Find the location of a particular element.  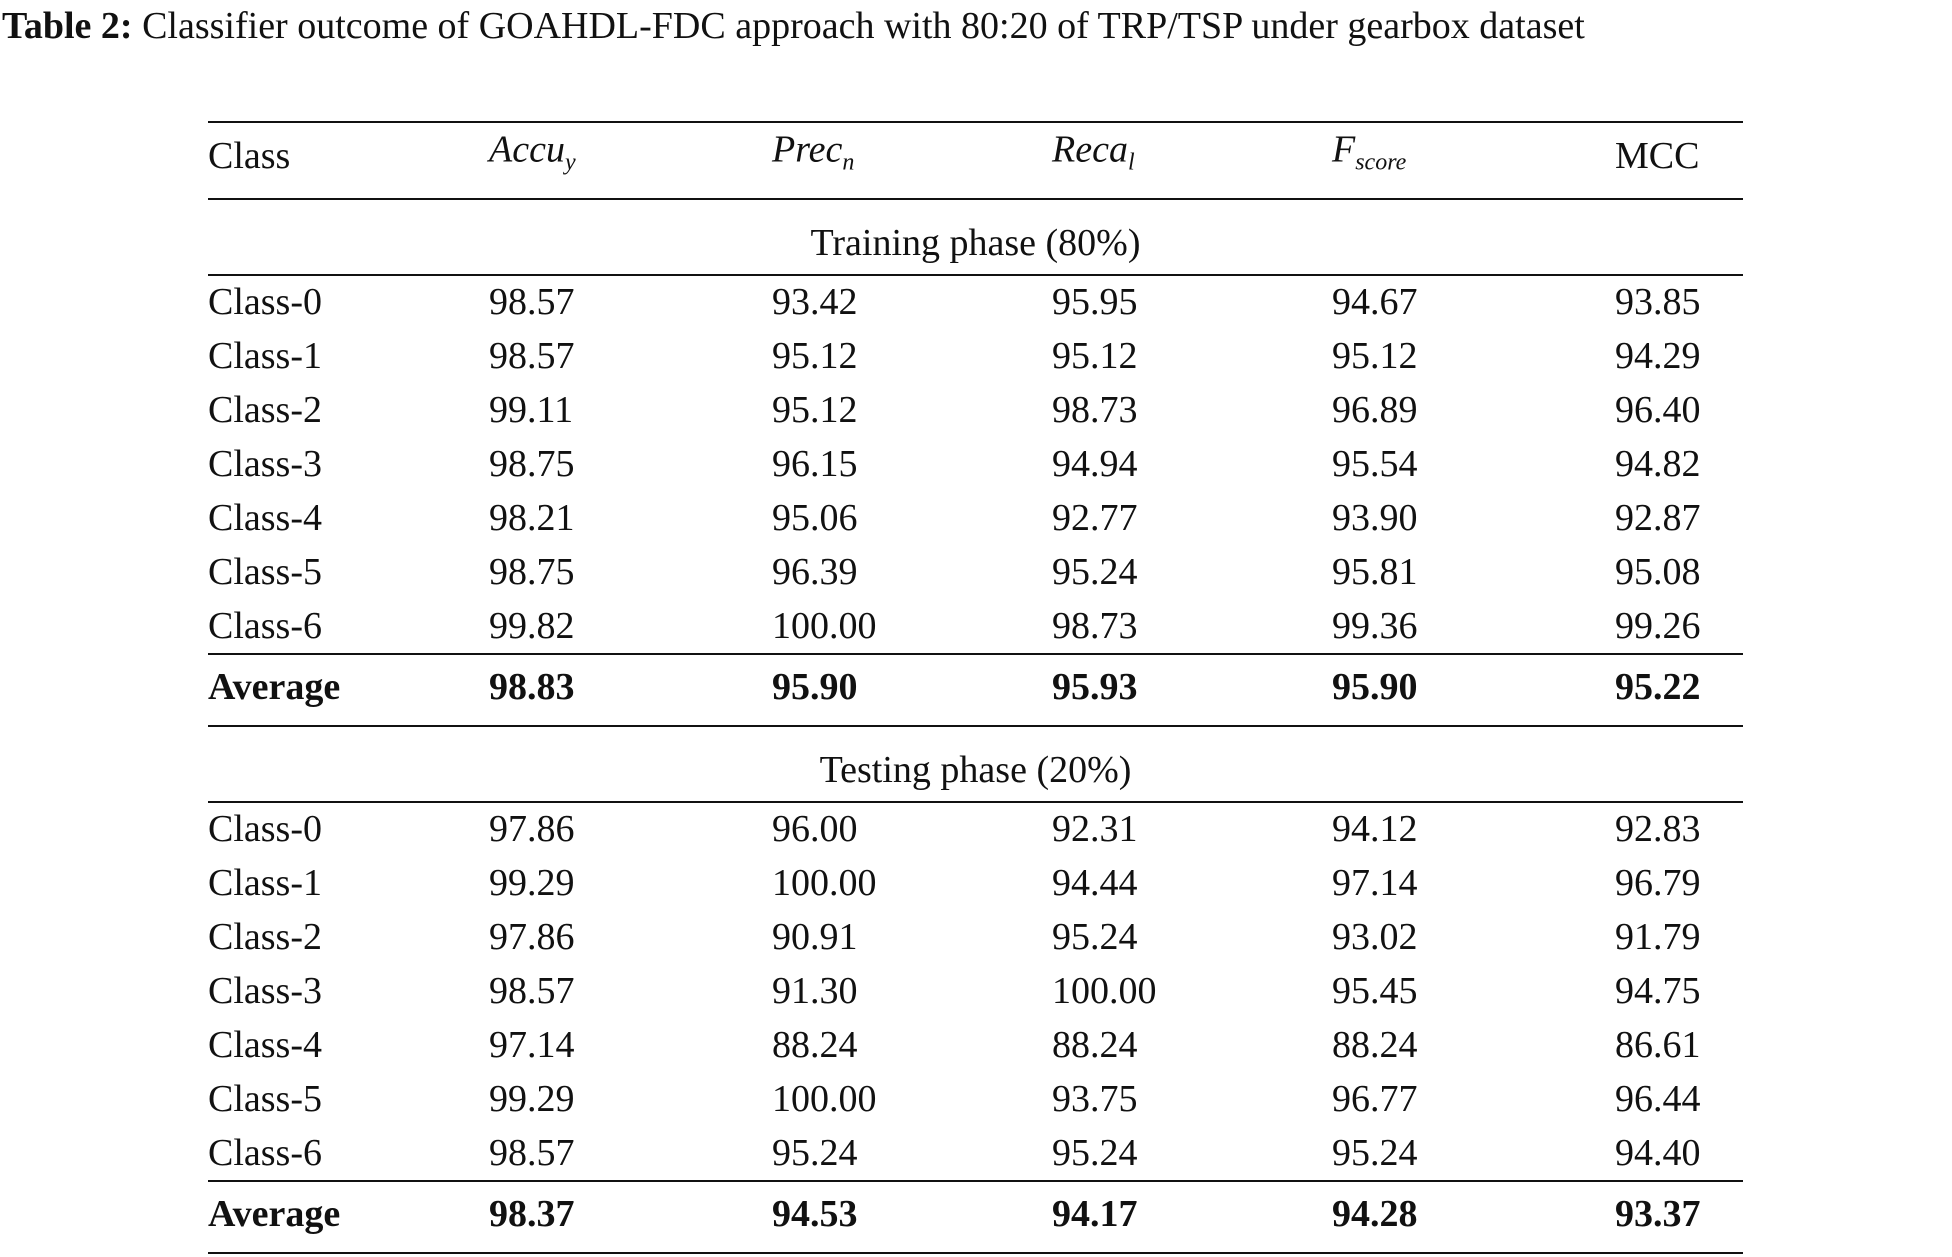

header-text: Accu is located at coordinates (527, 149).